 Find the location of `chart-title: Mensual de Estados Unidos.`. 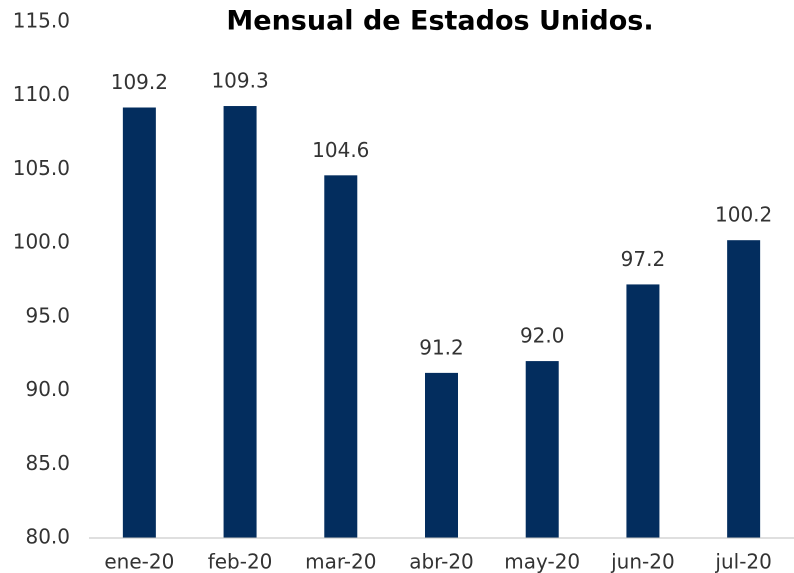

chart-title: Mensual de Estados Unidos. is located at coordinates (439, 21).